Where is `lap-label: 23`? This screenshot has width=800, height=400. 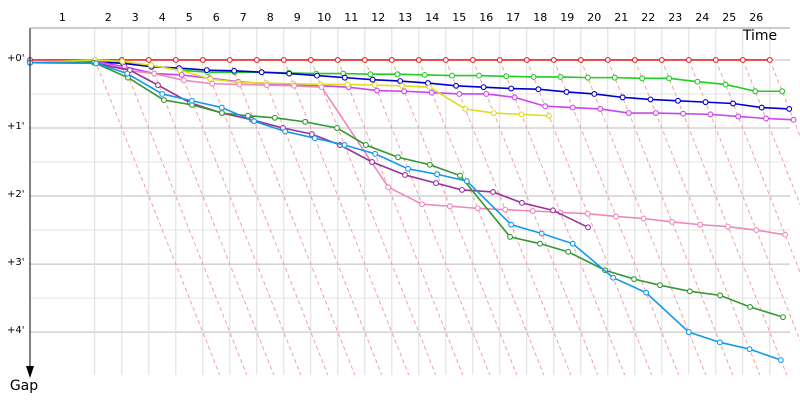 lap-label: 23 is located at coordinates (675, 17).